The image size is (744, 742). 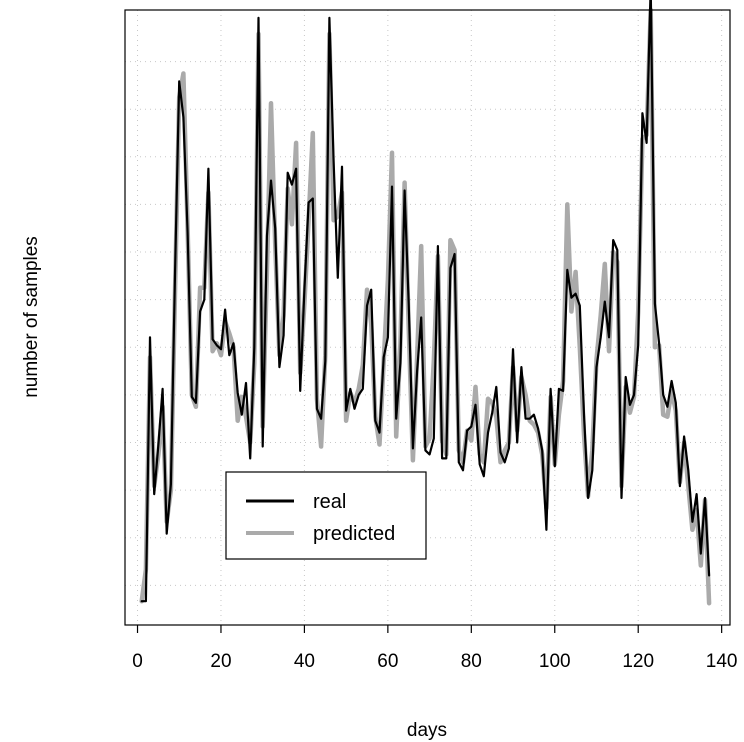 What do you see at coordinates (638, 661) in the screenshot?
I see `x-tick-label-120: 120` at bounding box center [638, 661].